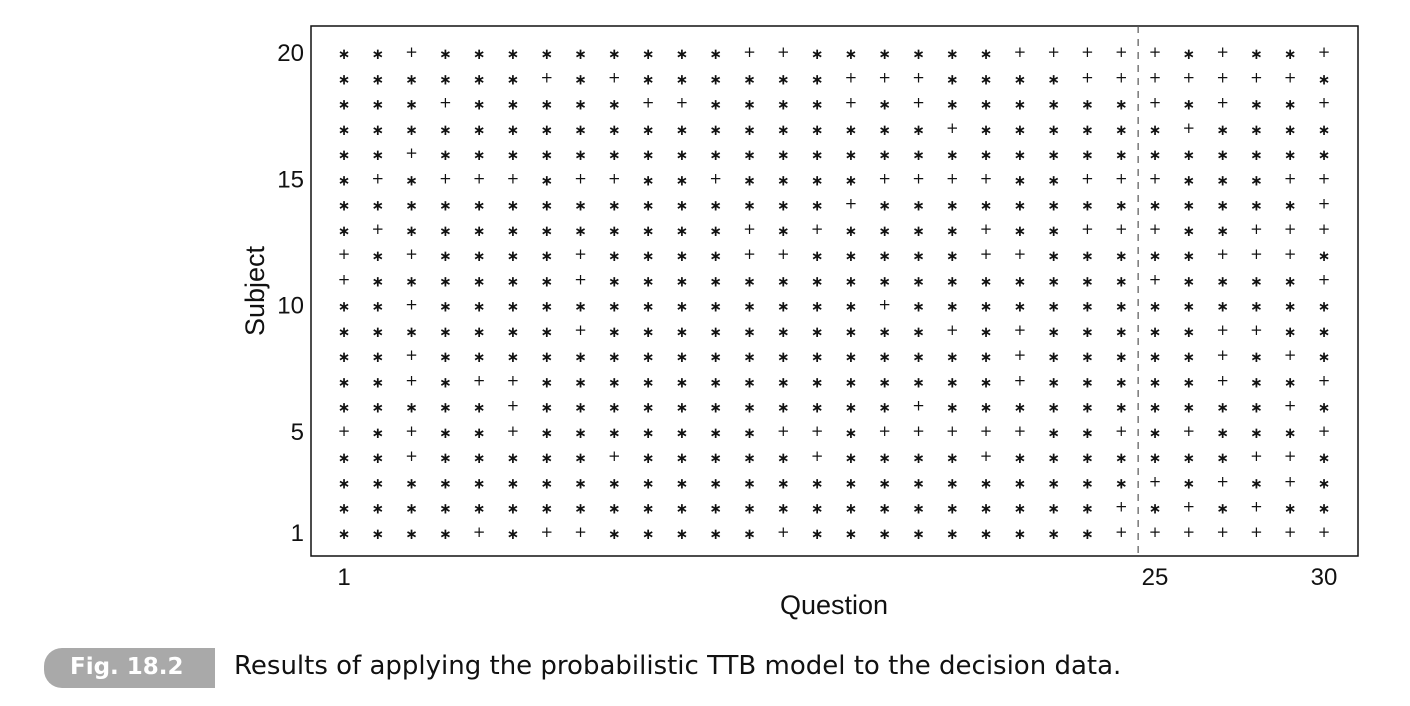 The width and height of the screenshot is (1410, 706). I want to click on data-point-s8-q11: ∗, so click(682, 357).